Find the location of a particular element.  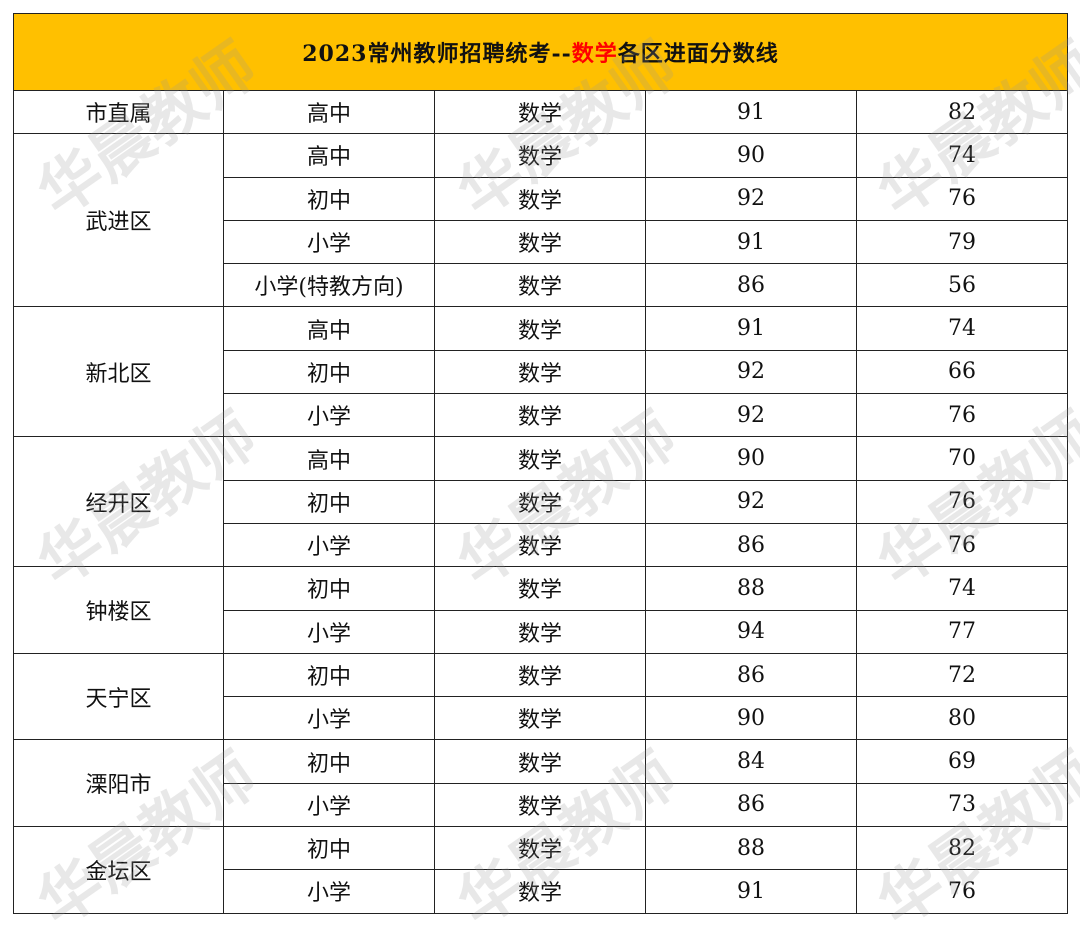

table-row: 小学 数学 86 76 is located at coordinates (541, 545).